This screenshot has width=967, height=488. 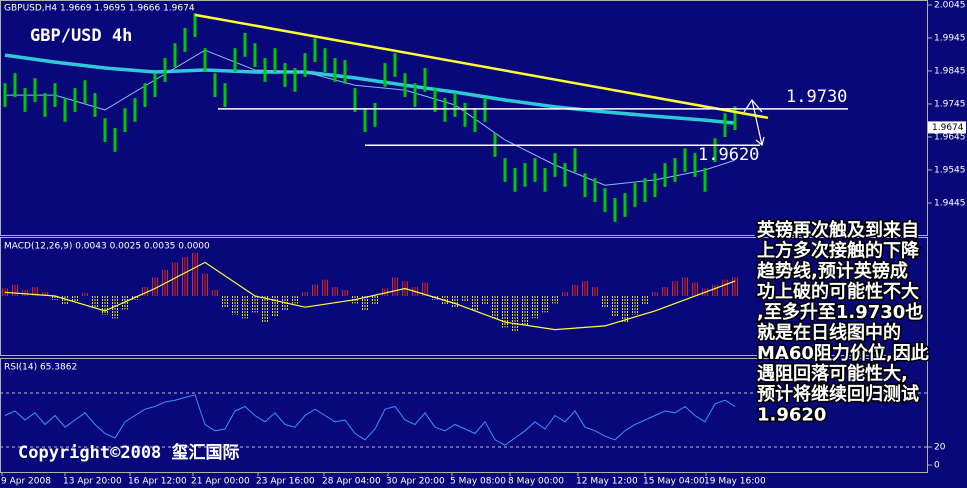 What do you see at coordinates (950, 203) in the screenshot?
I see `y-tick-label: 1.9445` at bounding box center [950, 203].